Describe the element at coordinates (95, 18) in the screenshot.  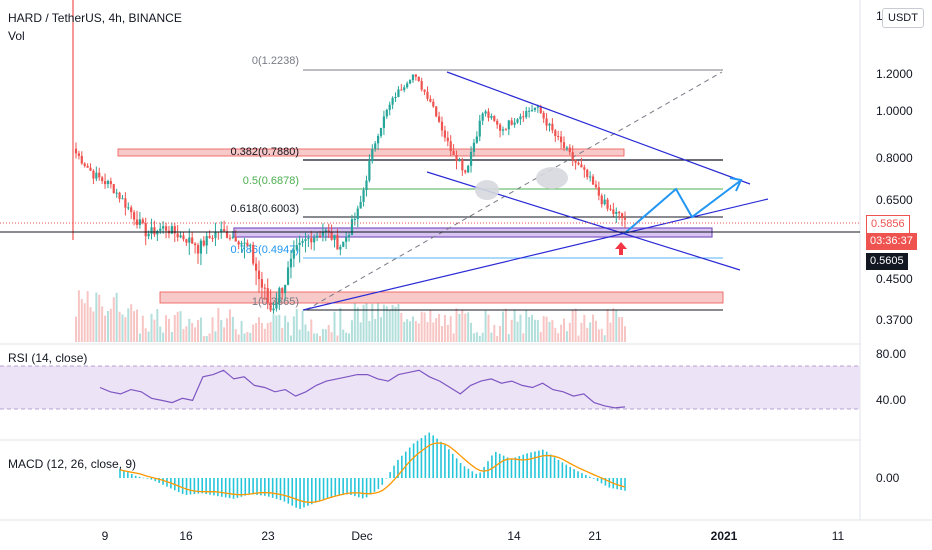
I see `symbol-title: HARD / TetherUS, 4h, BINANCE` at that location.